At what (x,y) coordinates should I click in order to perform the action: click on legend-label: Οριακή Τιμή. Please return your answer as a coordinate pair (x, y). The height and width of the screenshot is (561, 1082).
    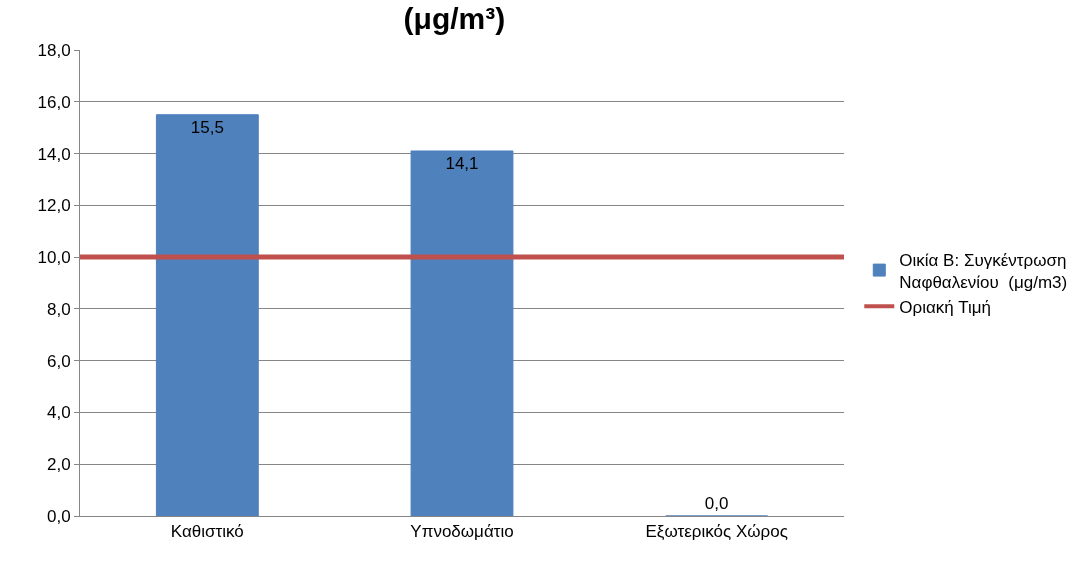
    Looking at the image, I should click on (945, 307).